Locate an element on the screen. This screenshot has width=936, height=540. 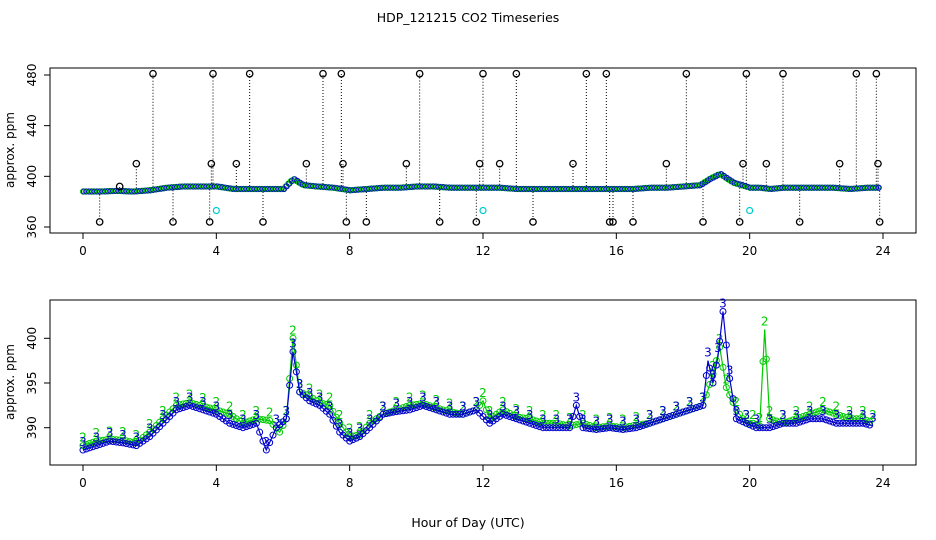
figure-title: HDP_121215 CO2 Timeseries is located at coordinates (468, 17).